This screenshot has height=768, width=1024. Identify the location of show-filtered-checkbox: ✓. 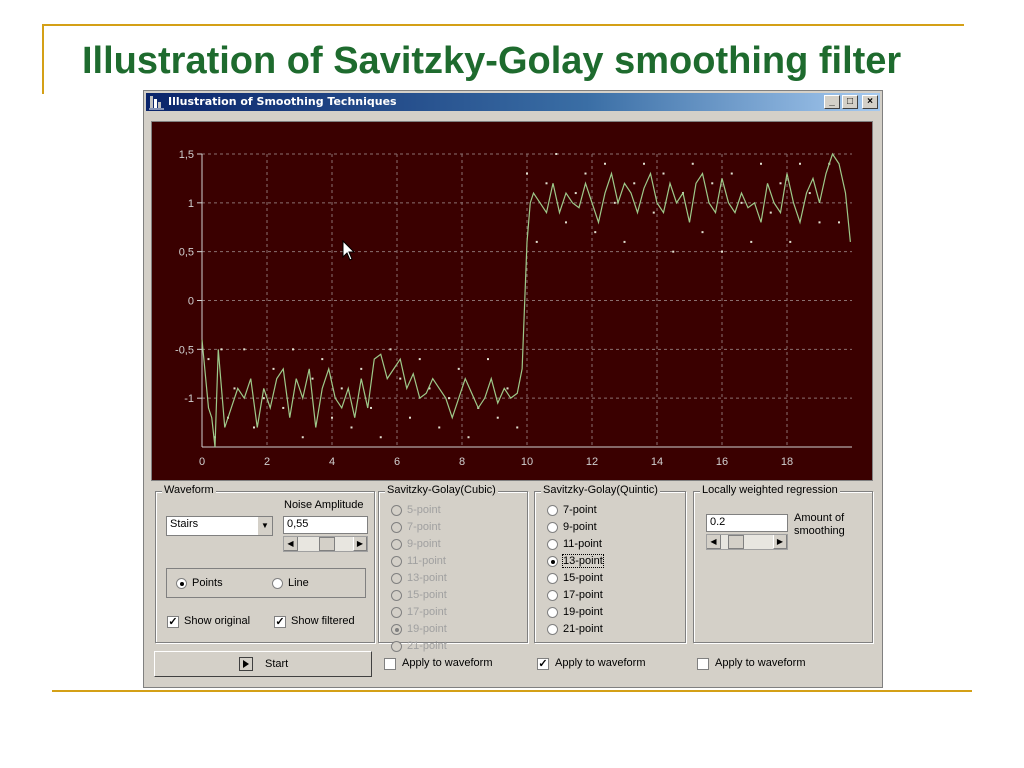
(280, 622).